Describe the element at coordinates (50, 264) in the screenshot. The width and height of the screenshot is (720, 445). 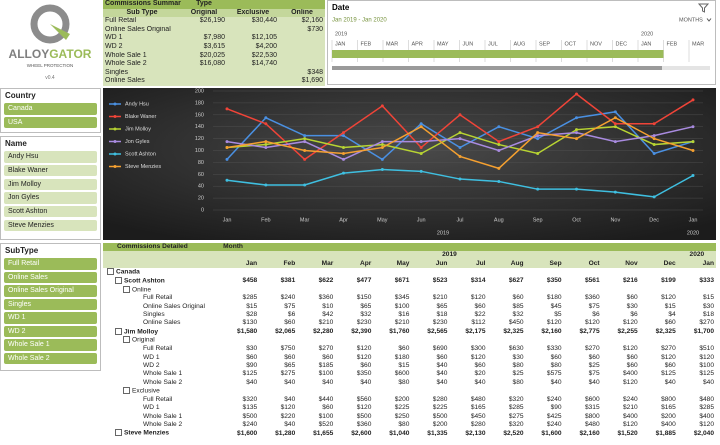
I see `slicer-item: Full Retail` at that location.